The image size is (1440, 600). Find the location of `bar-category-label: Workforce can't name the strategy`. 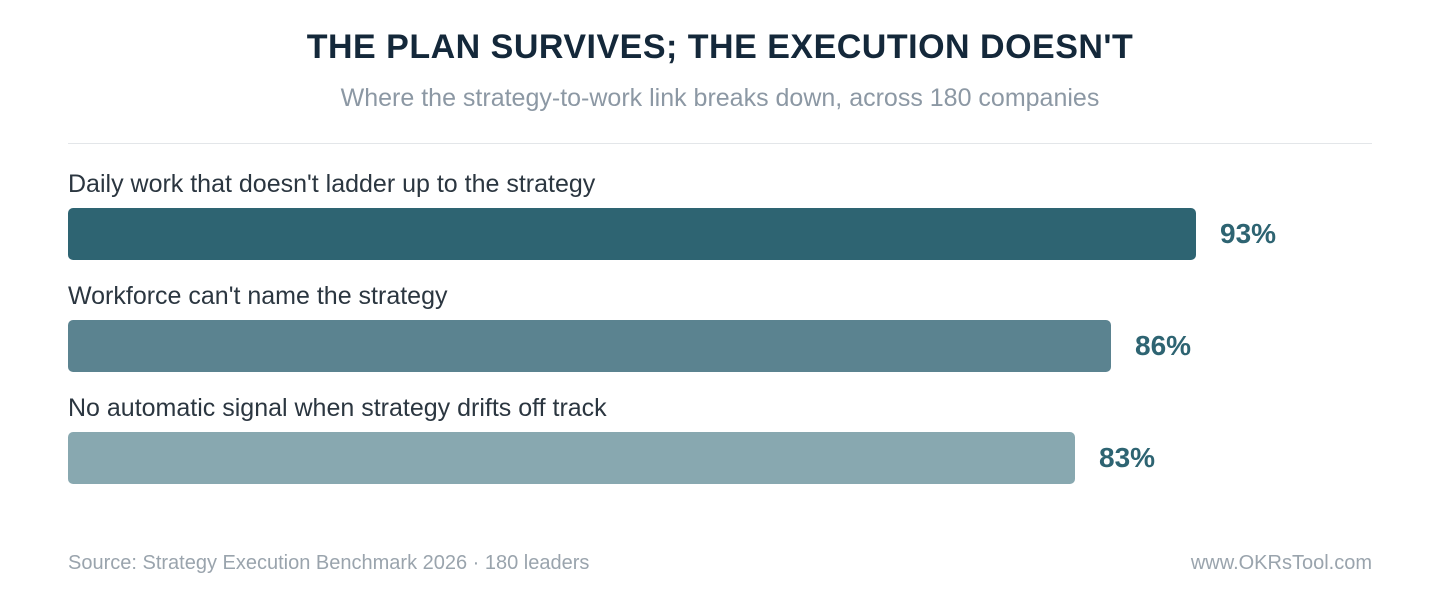

bar-category-label: Workforce can't name the strategy is located at coordinates (258, 296).